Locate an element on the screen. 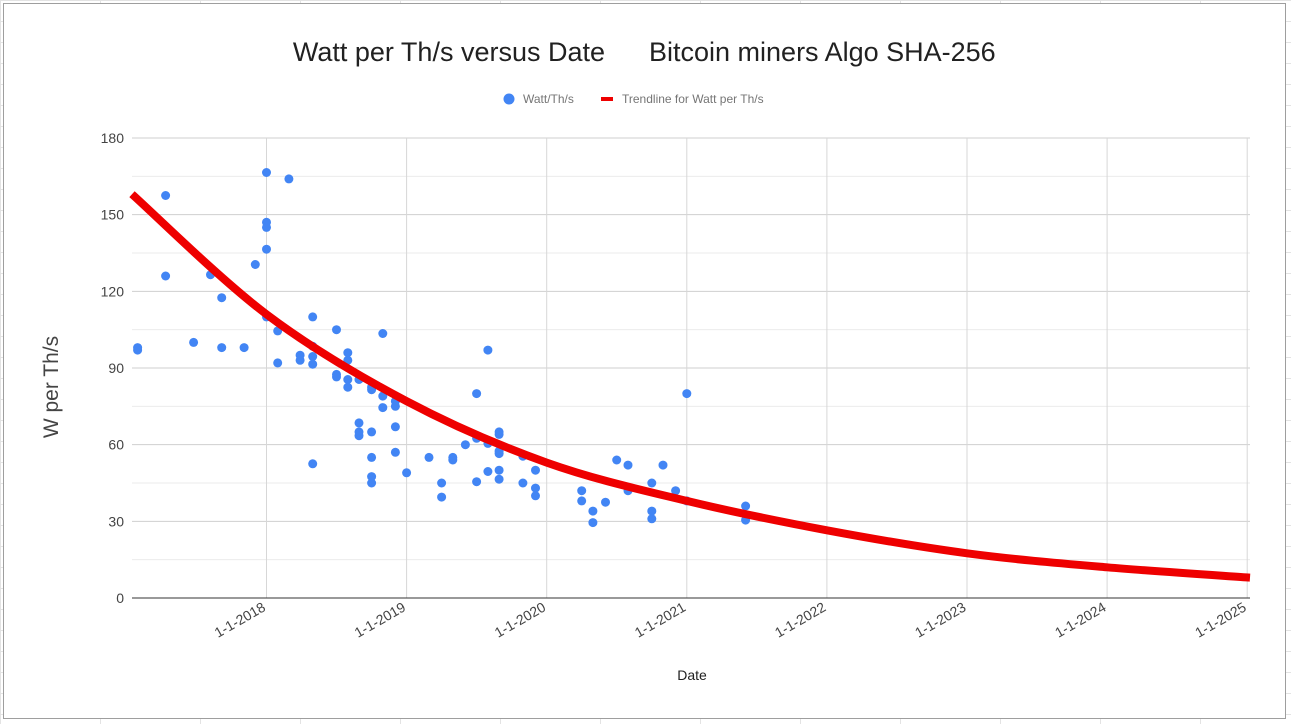 The height and width of the screenshot is (724, 1291). y-tick-label: 60 is located at coordinates (116, 445).